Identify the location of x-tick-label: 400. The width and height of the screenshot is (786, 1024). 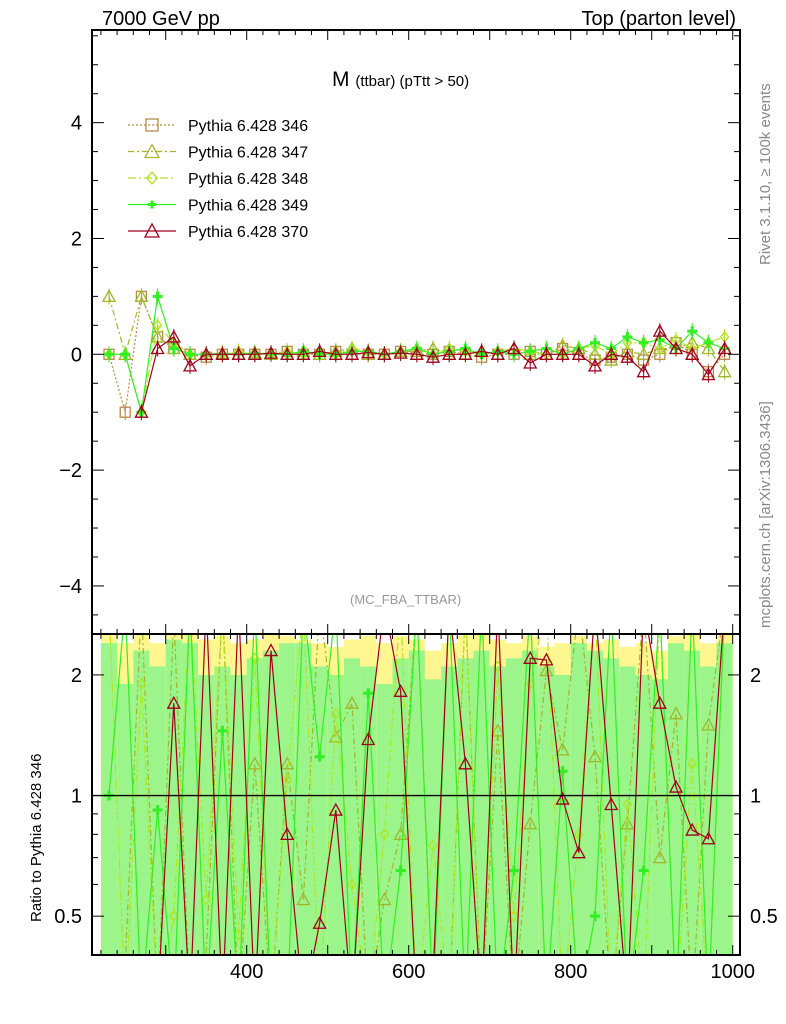
(246, 972).